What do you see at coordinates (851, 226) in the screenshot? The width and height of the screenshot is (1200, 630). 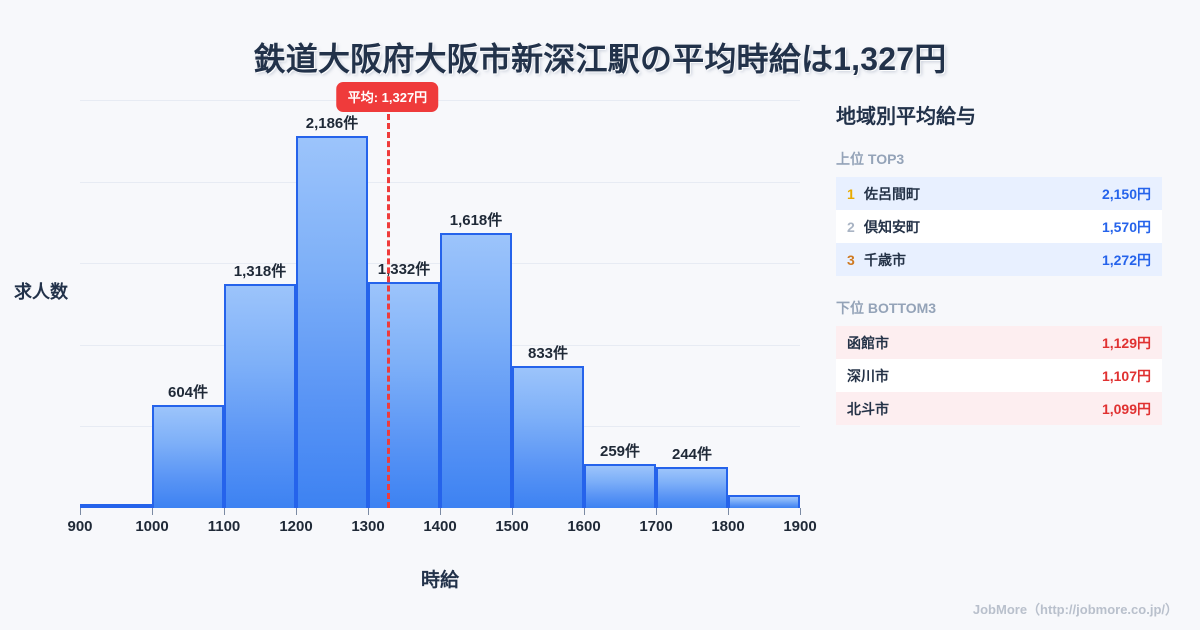 I see `rank-number: 2` at bounding box center [851, 226].